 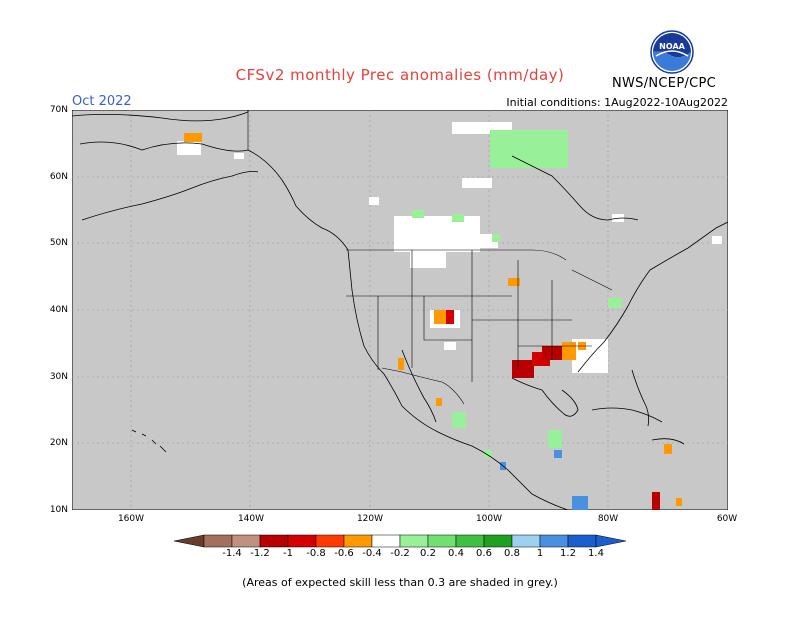 What do you see at coordinates (149, 441) in the screenshot?
I see `hawaii` at bounding box center [149, 441].